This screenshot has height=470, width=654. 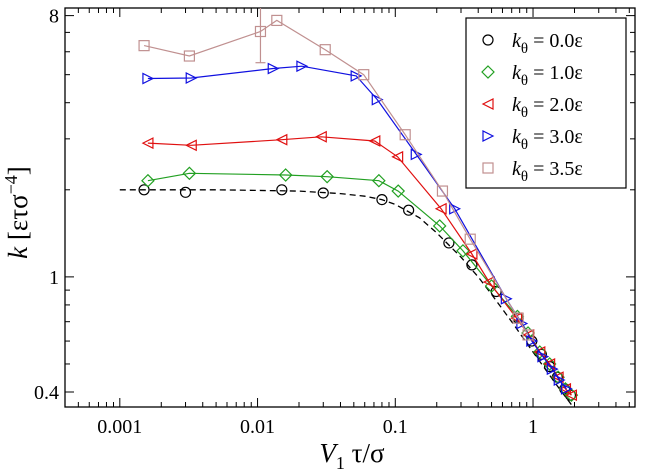 I want to click on legend-label: kθ = 3.0ε, so click(x=547, y=139).